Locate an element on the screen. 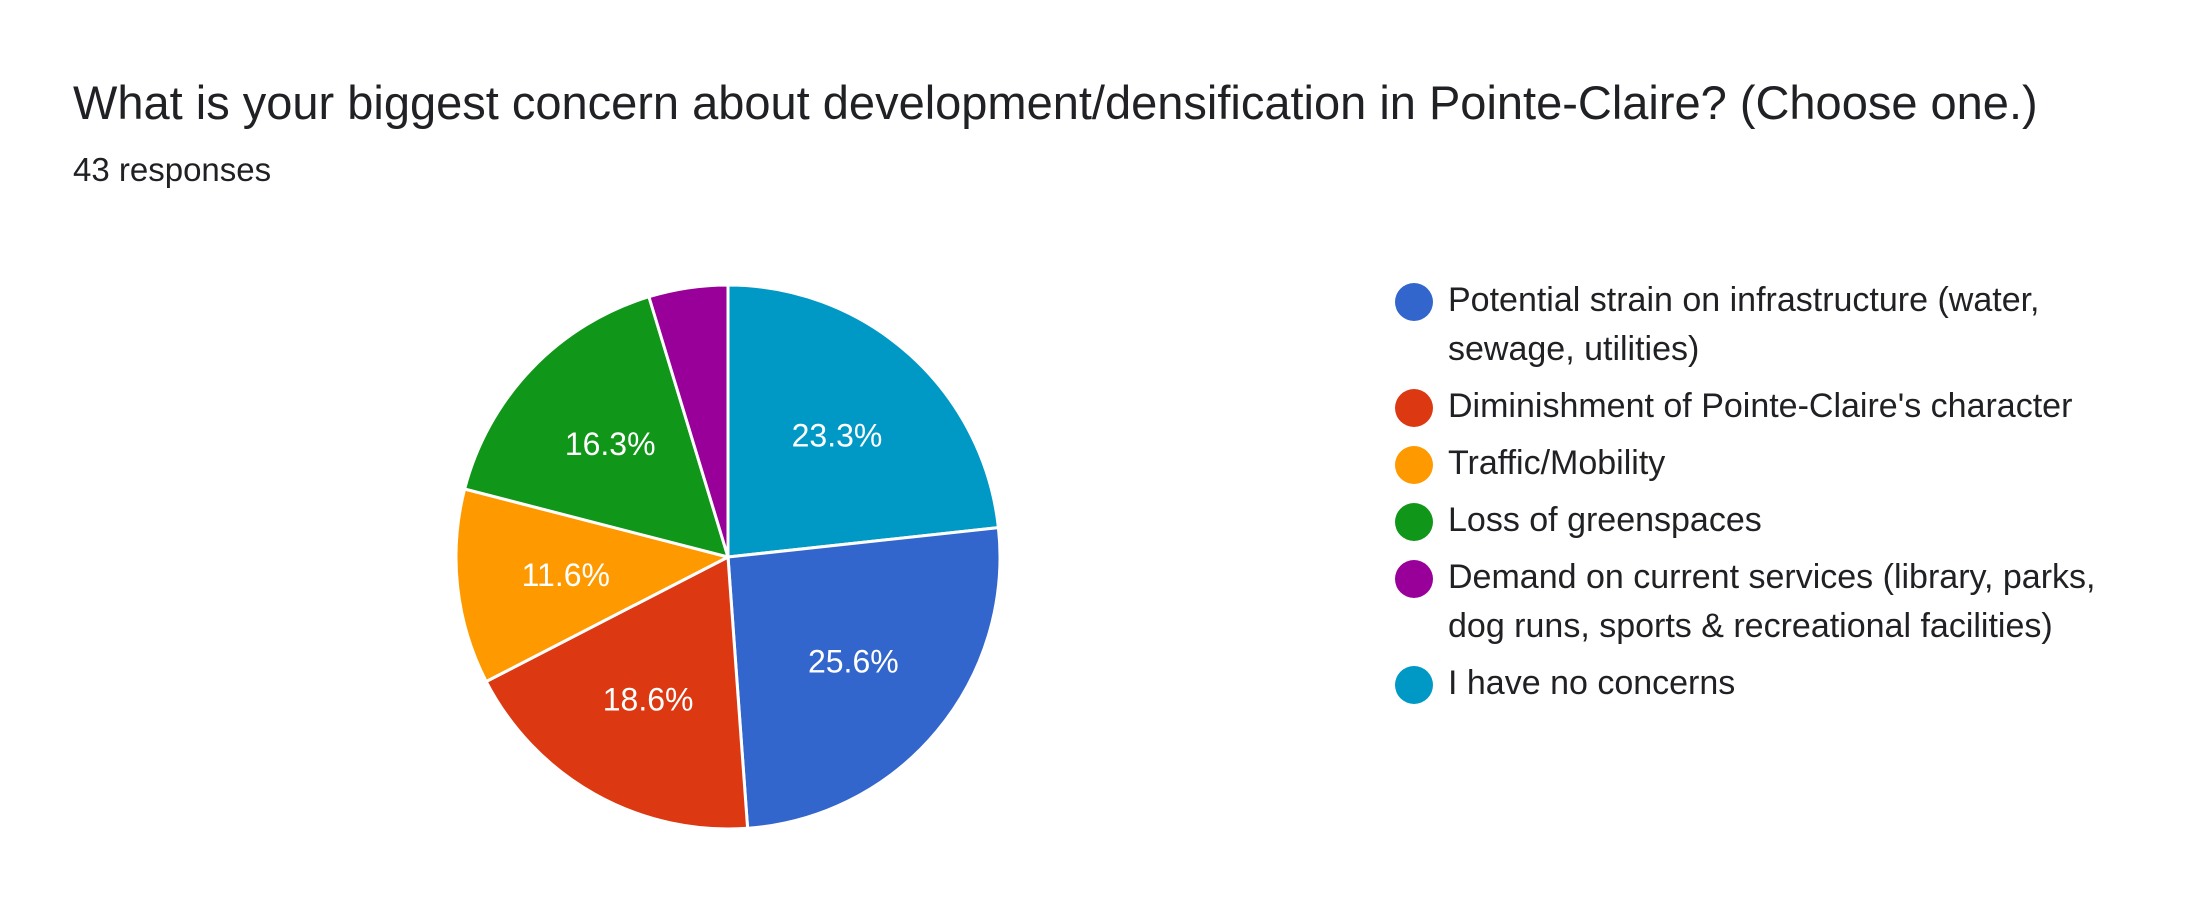 This screenshot has height=924, width=2199. response-count: 43 responses is located at coordinates (172, 169).